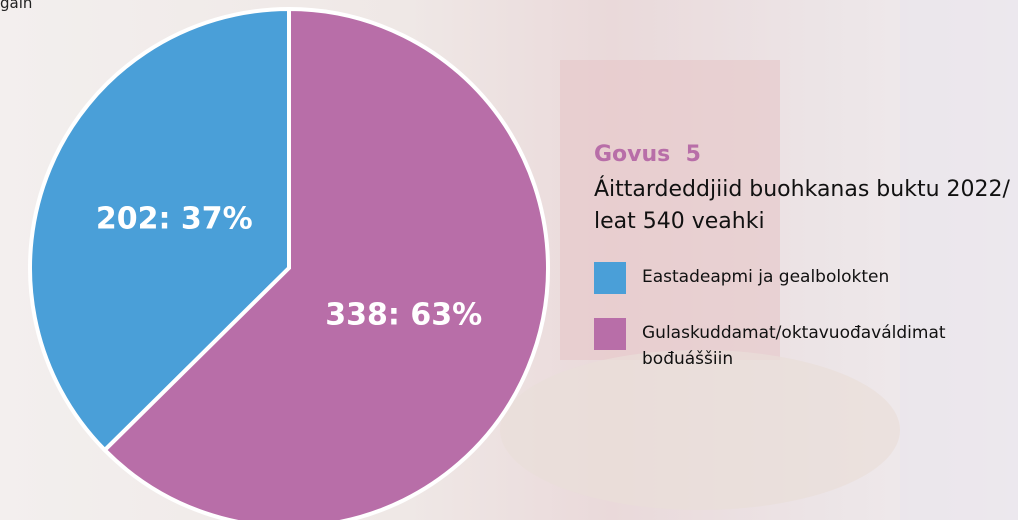 This screenshot has width=1018, height=520. I want to click on legend-item: Eastadeapmi ja gealbolokten, so click(784, 278).